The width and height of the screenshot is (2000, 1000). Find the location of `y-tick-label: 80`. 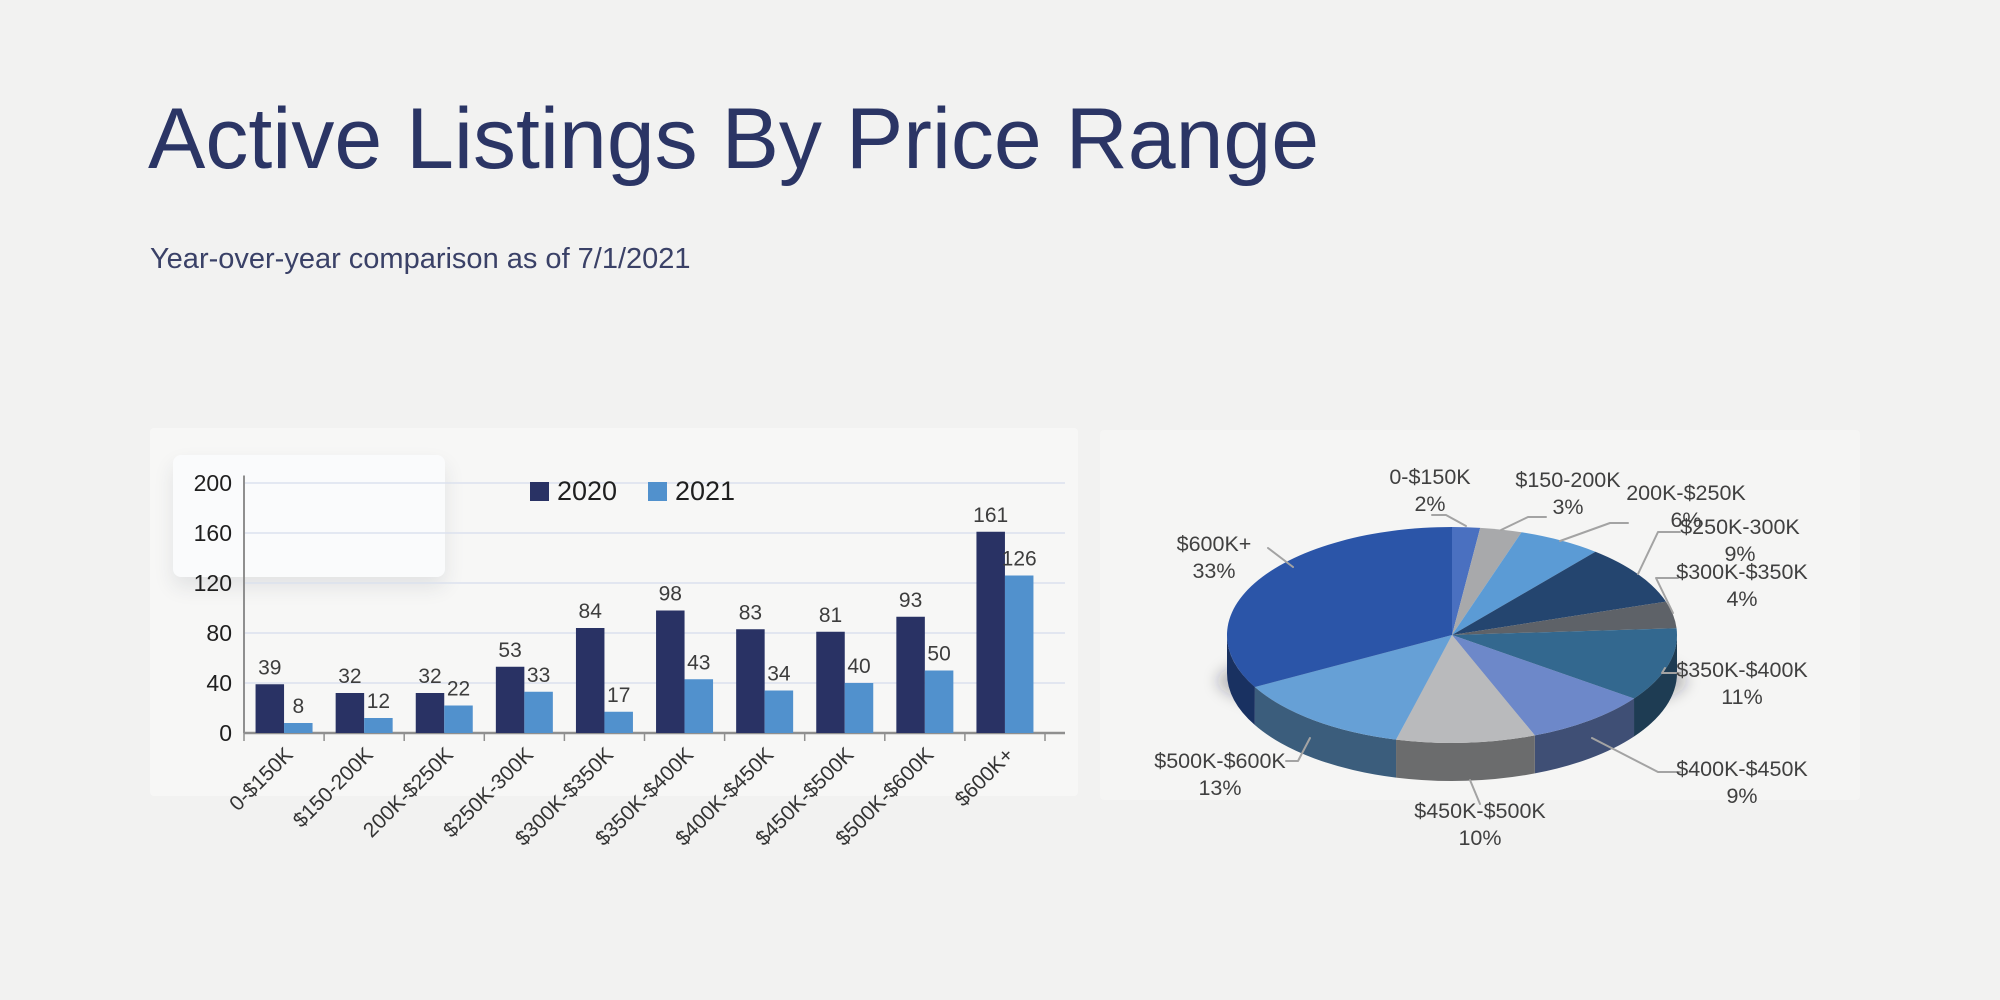

y-tick-label: 80 is located at coordinates (219, 633).